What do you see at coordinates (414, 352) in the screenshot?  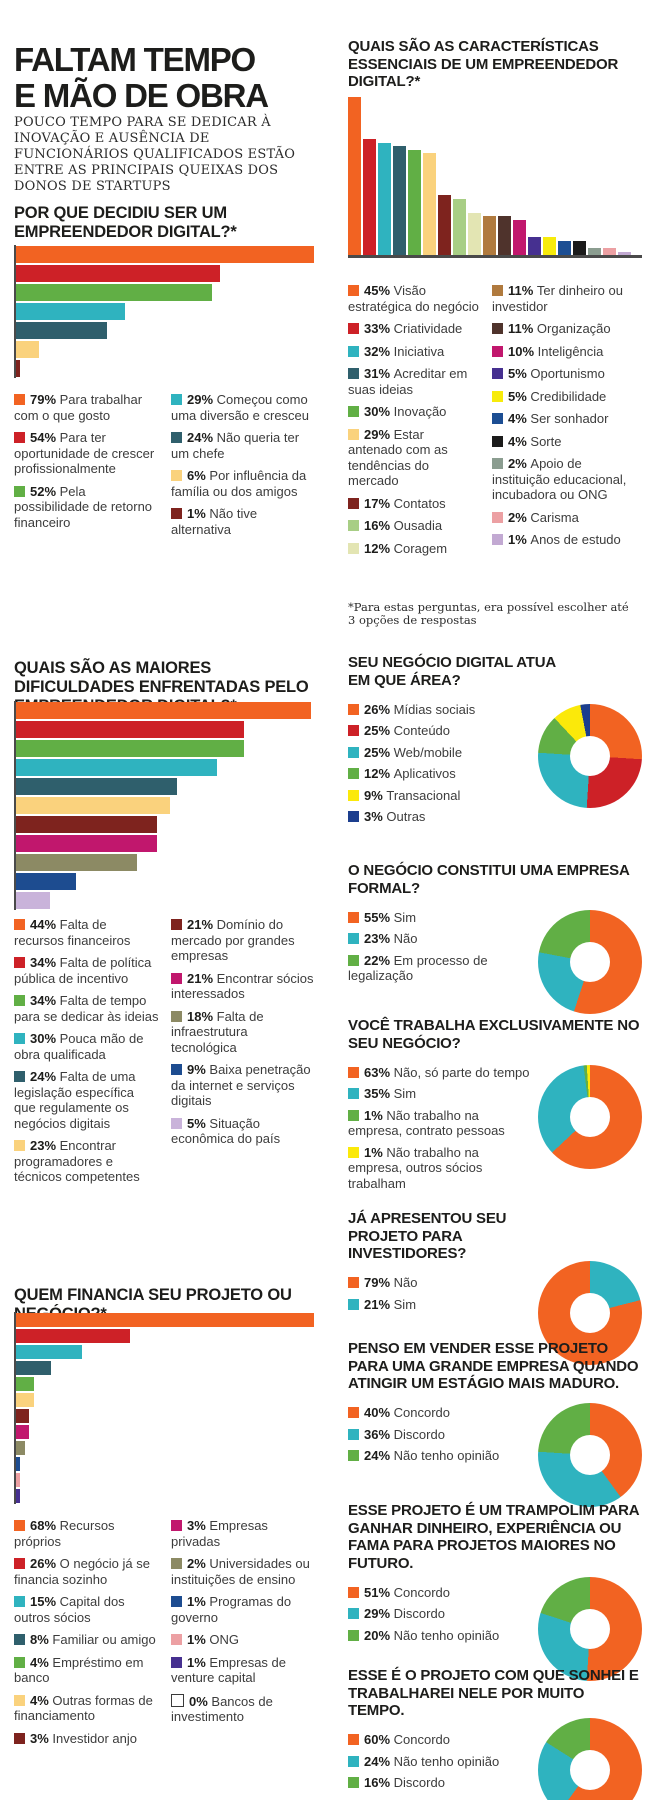 I see `legend-item: 32% Iniciativa` at bounding box center [414, 352].